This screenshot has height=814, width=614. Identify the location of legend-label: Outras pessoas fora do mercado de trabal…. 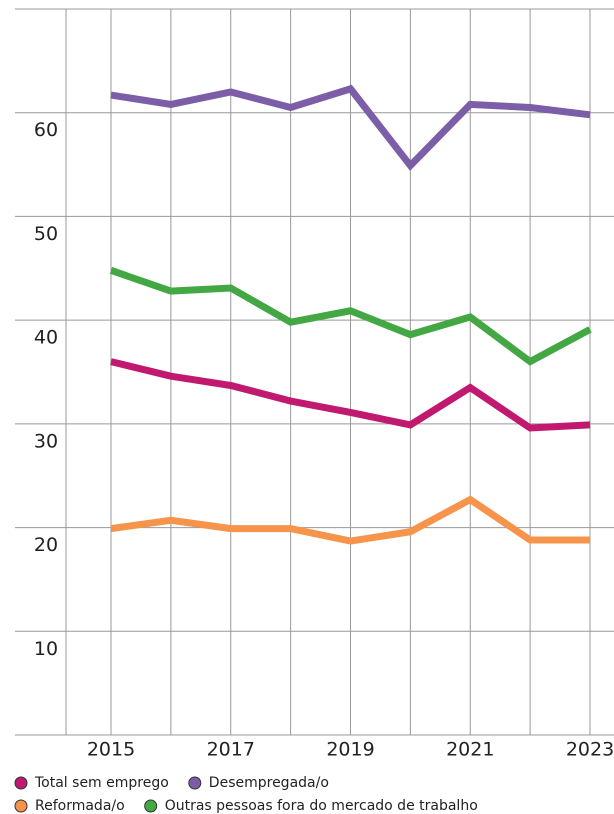
(321, 806).